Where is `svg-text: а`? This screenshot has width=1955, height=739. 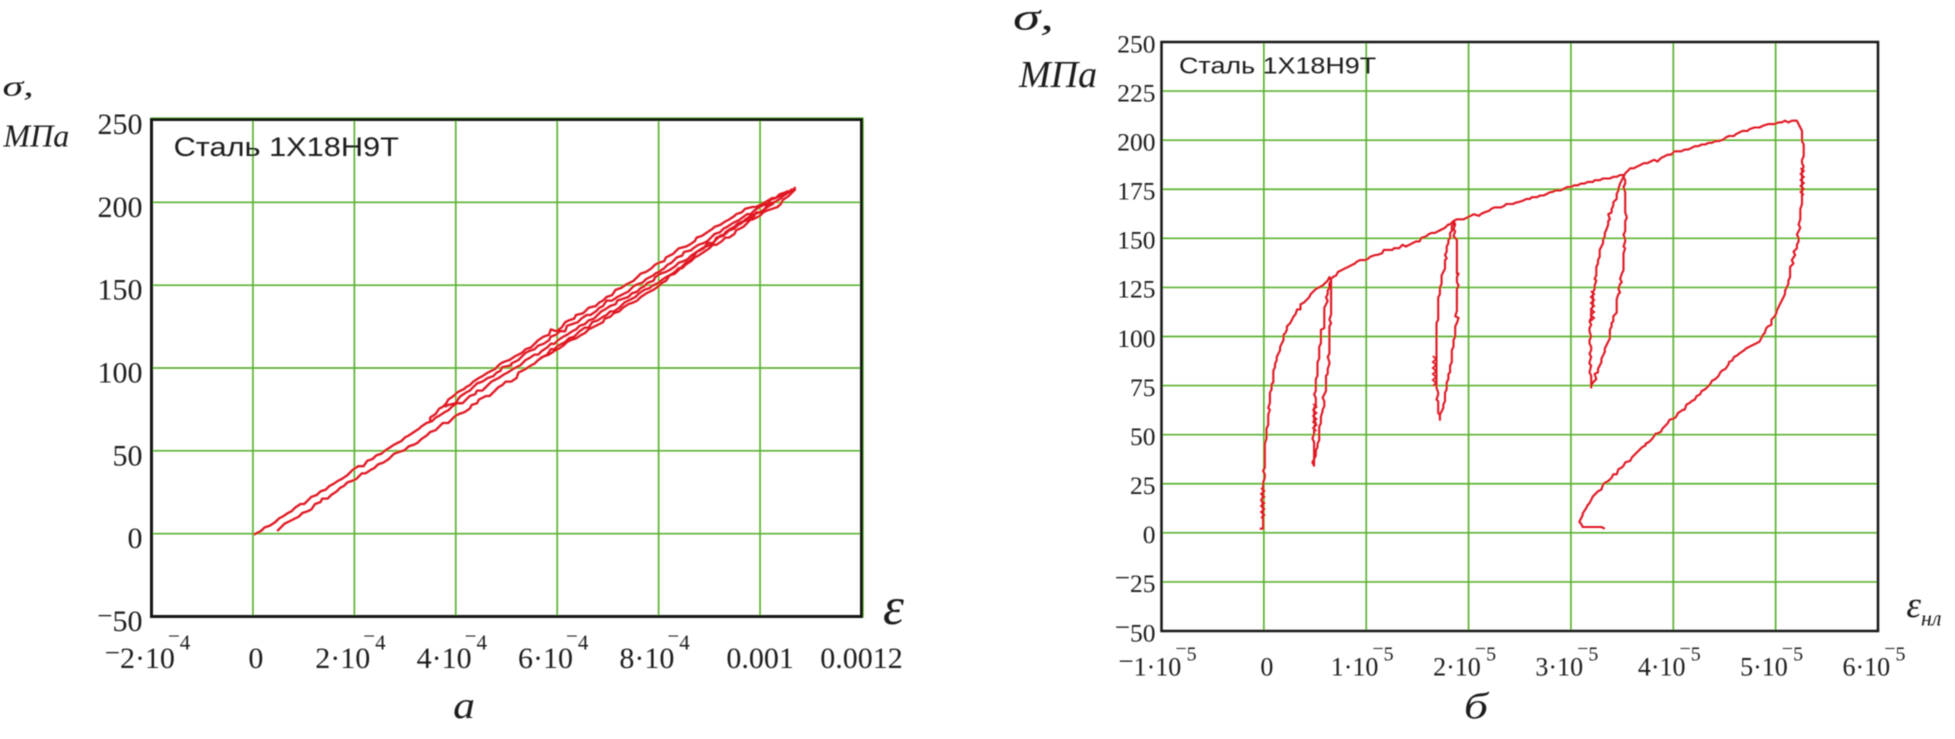
svg-text: а is located at coordinates (464, 706).